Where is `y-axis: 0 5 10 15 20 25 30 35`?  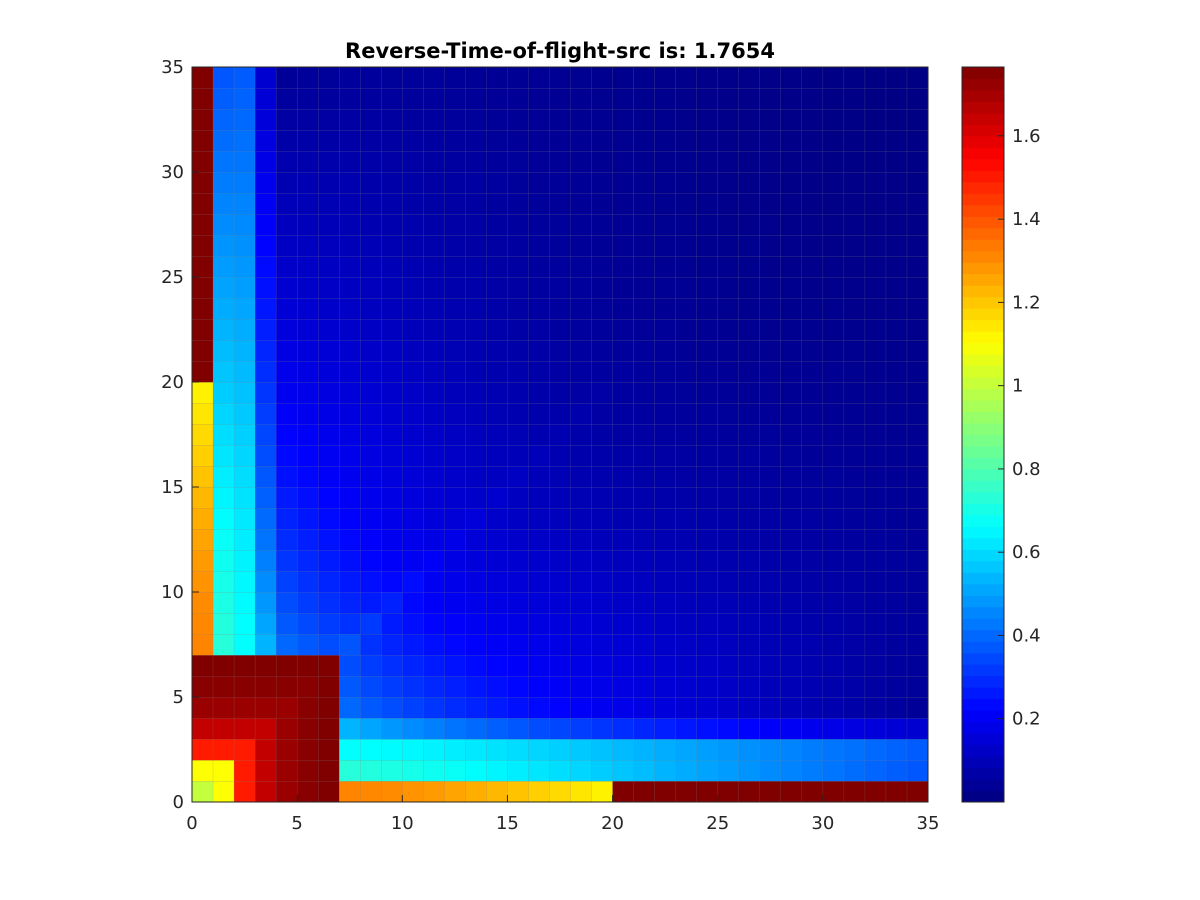
y-axis: 0 5 10 15 20 25 30 35 is located at coordinates (180, 435).